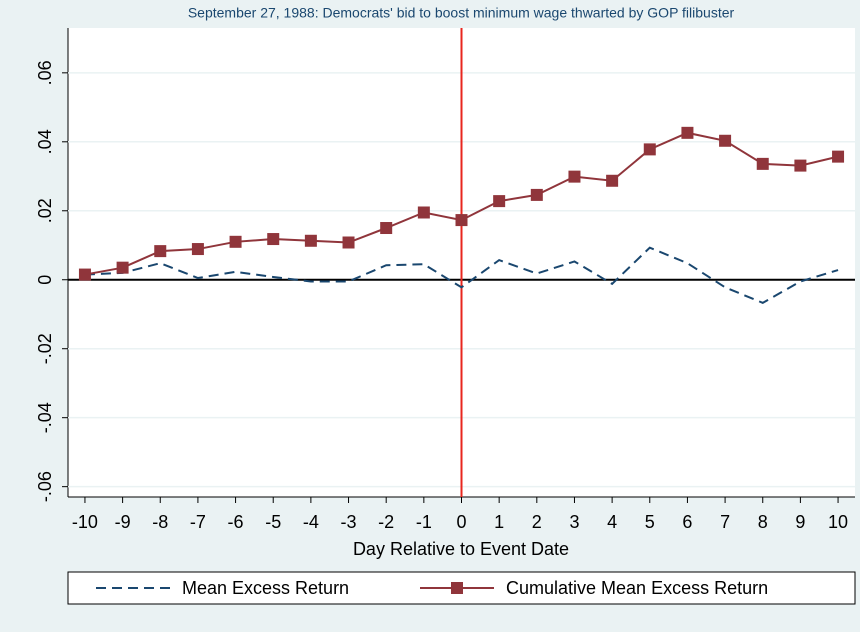  I want to click on x-tick-label: -2, so click(386, 522).